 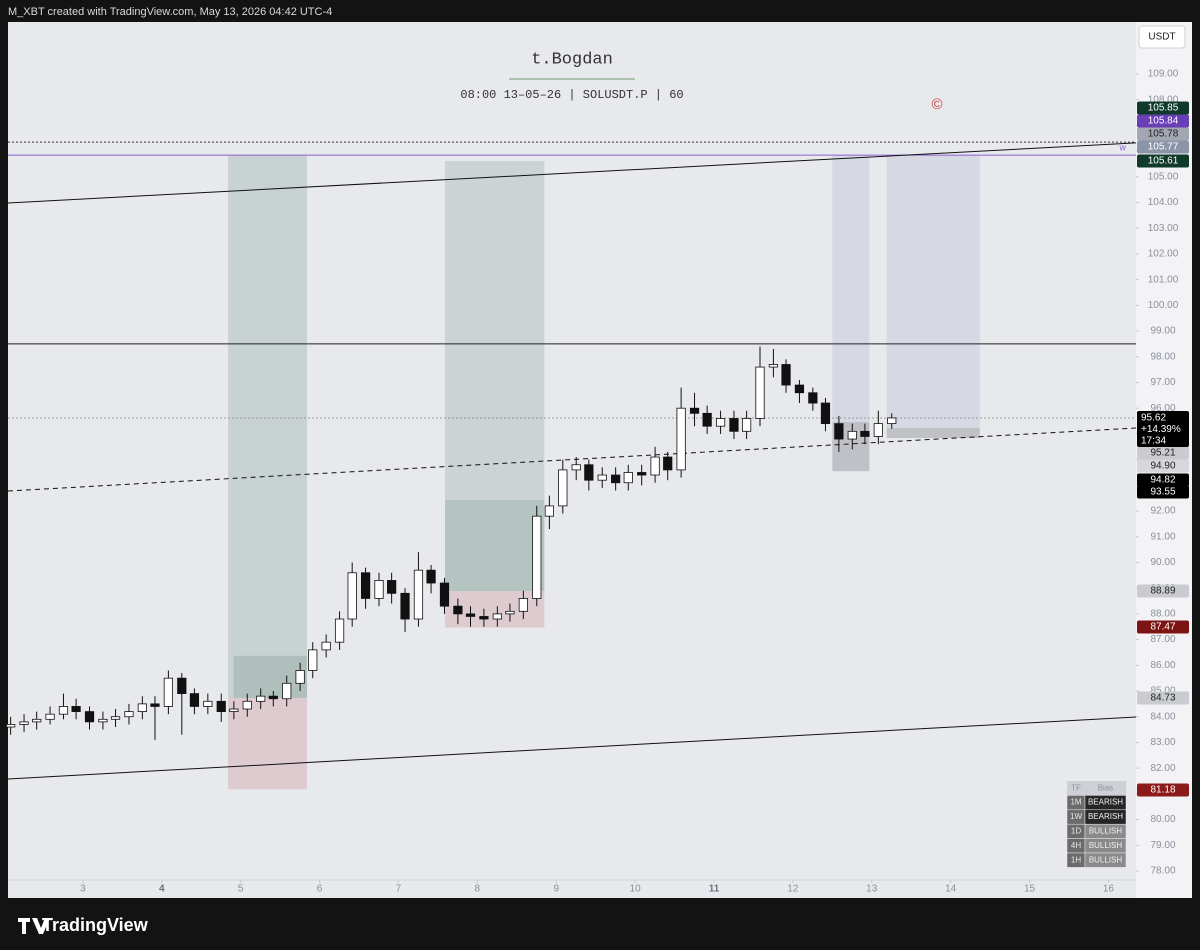 What do you see at coordinates (83, 889) in the screenshot?
I see `x-tick-label: 3` at bounding box center [83, 889].